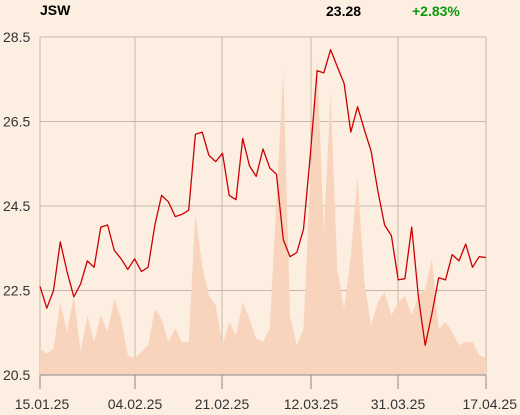 This screenshot has height=415, width=520. I want to click on x-tick-label: 15.01.25, so click(42, 404).